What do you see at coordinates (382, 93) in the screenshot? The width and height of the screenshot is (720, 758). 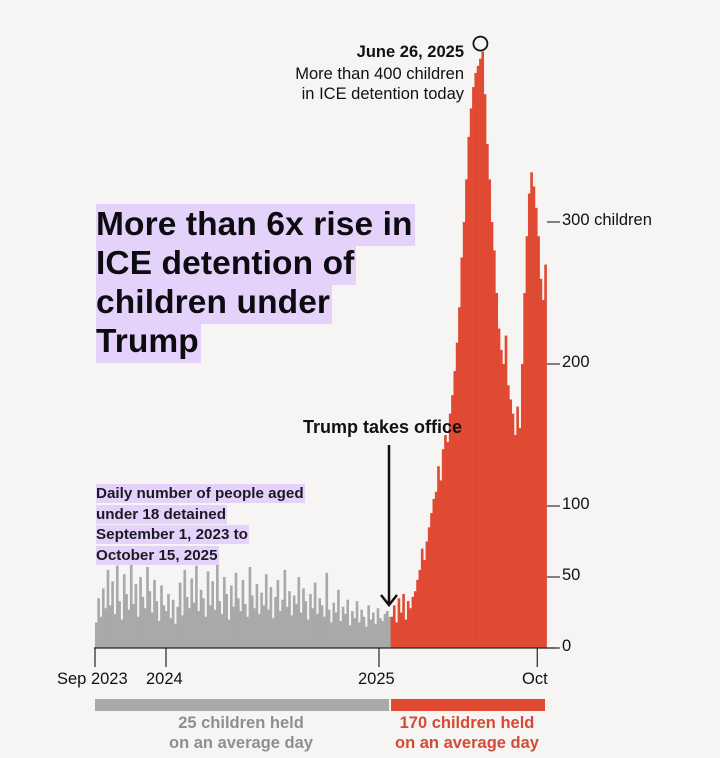 I see `peak-annotation-line: in ICE detention today` at bounding box center [382, 93].